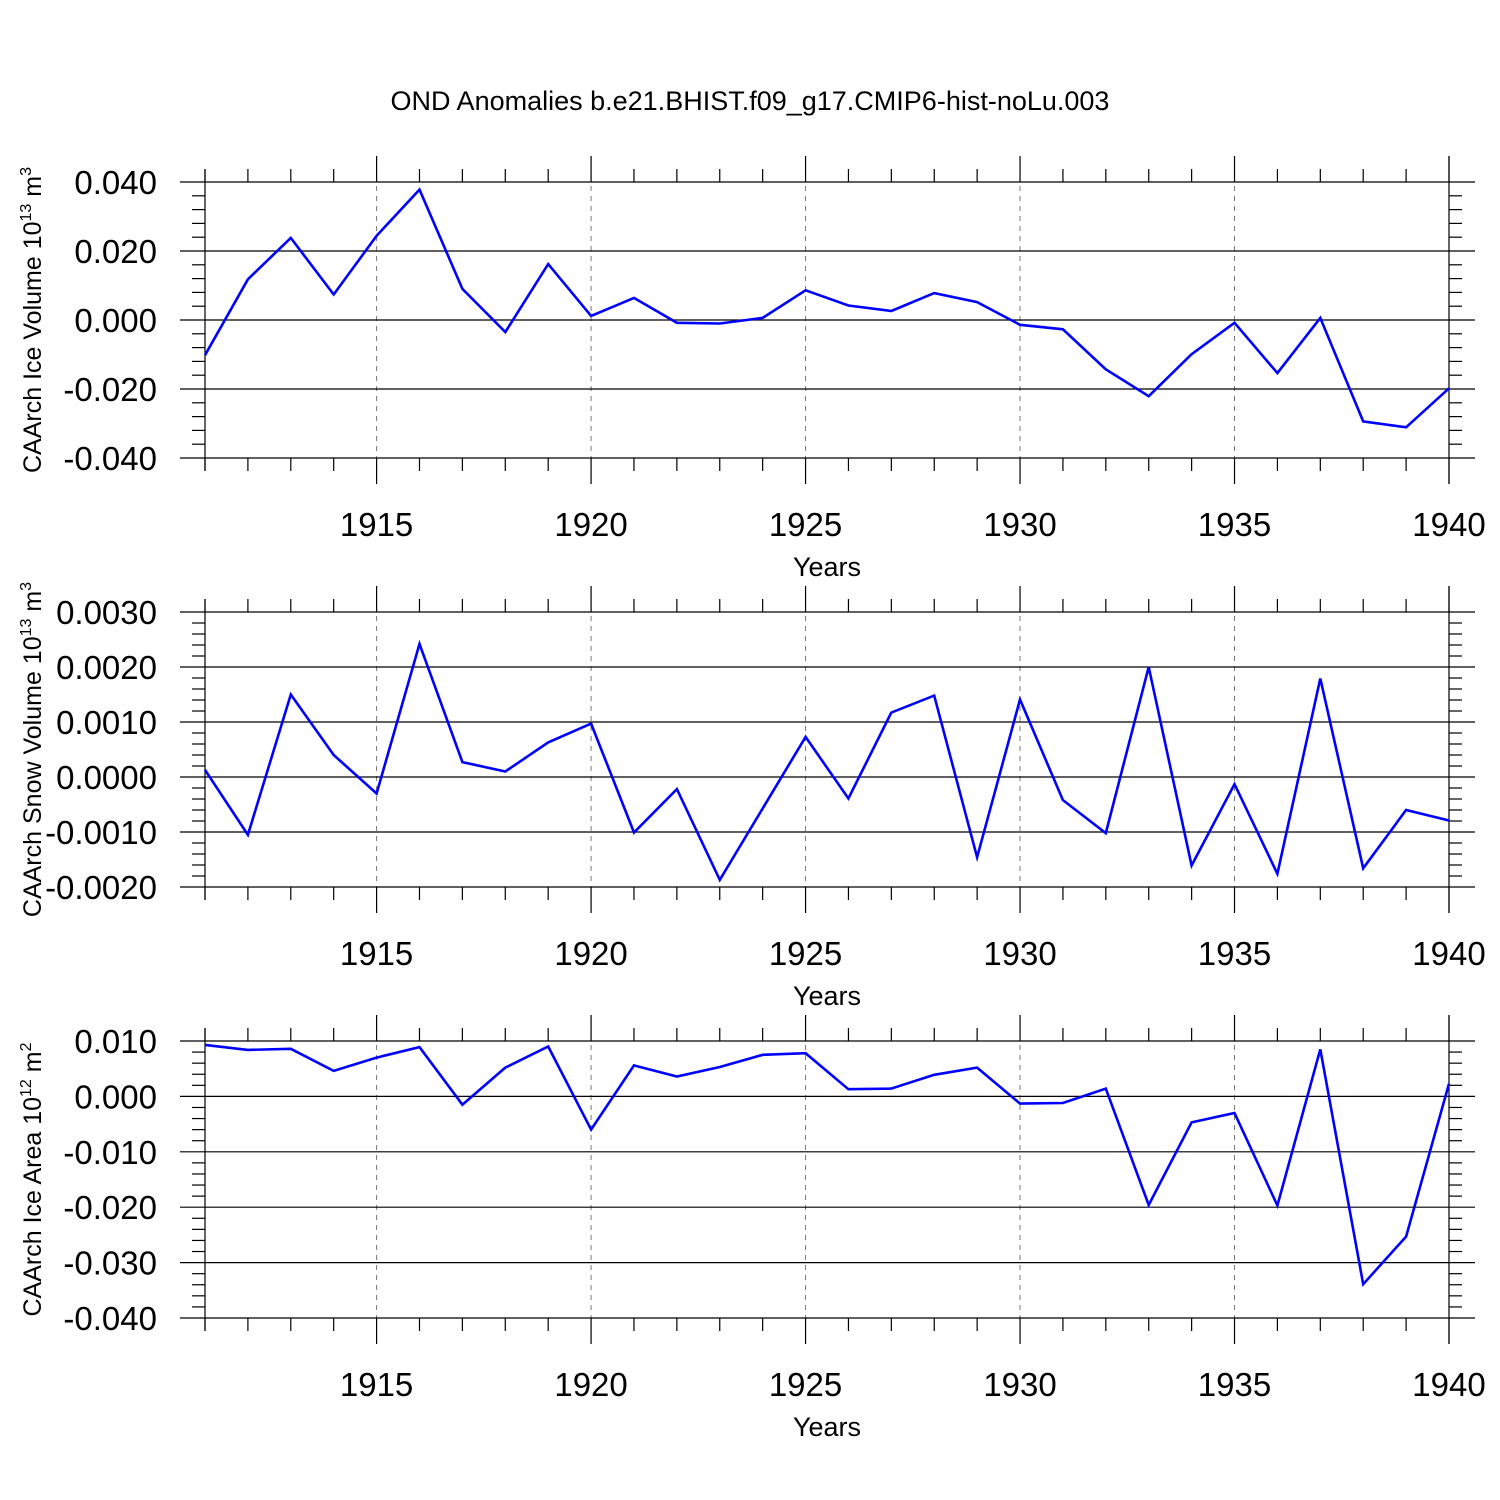 The image size is (1500, 1500). Describe the element at coordinates (115, 1041) in the screenshot. I see `panel-2-ytick-label: 0.010` at that location.